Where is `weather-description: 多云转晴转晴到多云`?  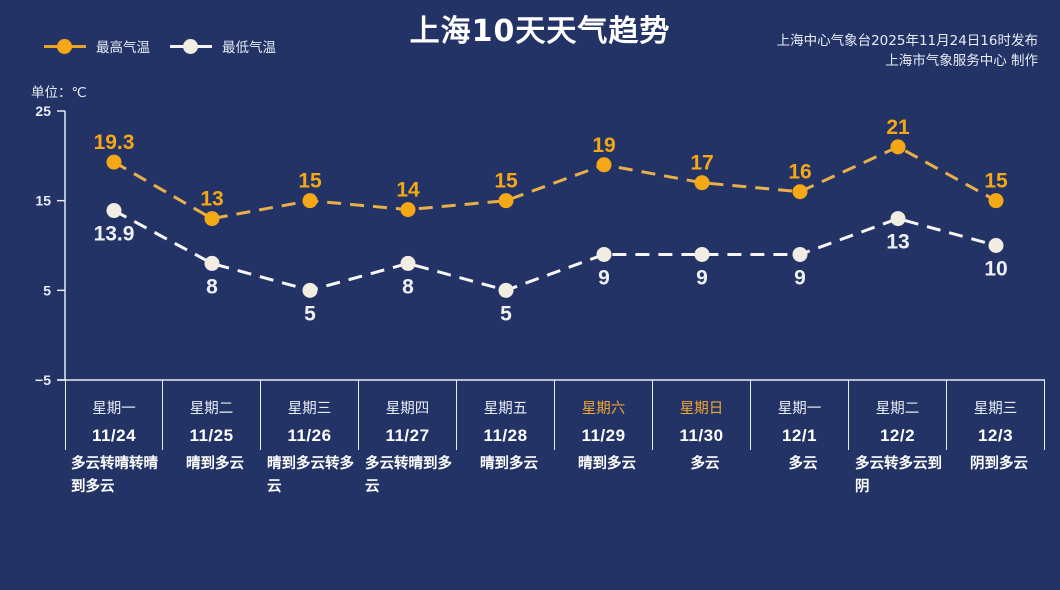 weather-description: 多云转晴转晴到多云 is located at coordinates (114, 475).